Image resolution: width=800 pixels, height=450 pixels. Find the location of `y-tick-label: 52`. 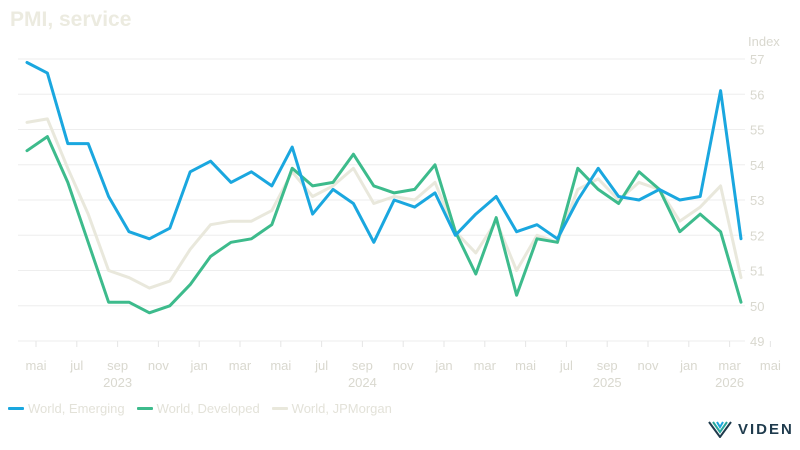

y-tick-label: 52 is located at coordinates (757, 235).